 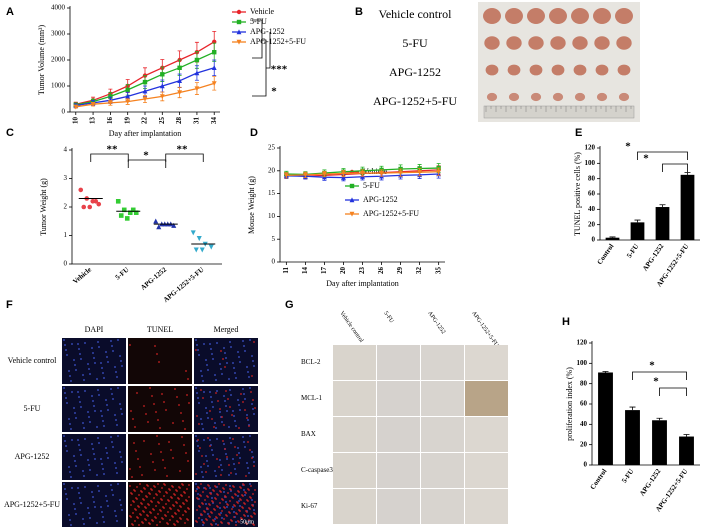 I want to click on row-label: Vehicle control, so click(x=416, y=14).